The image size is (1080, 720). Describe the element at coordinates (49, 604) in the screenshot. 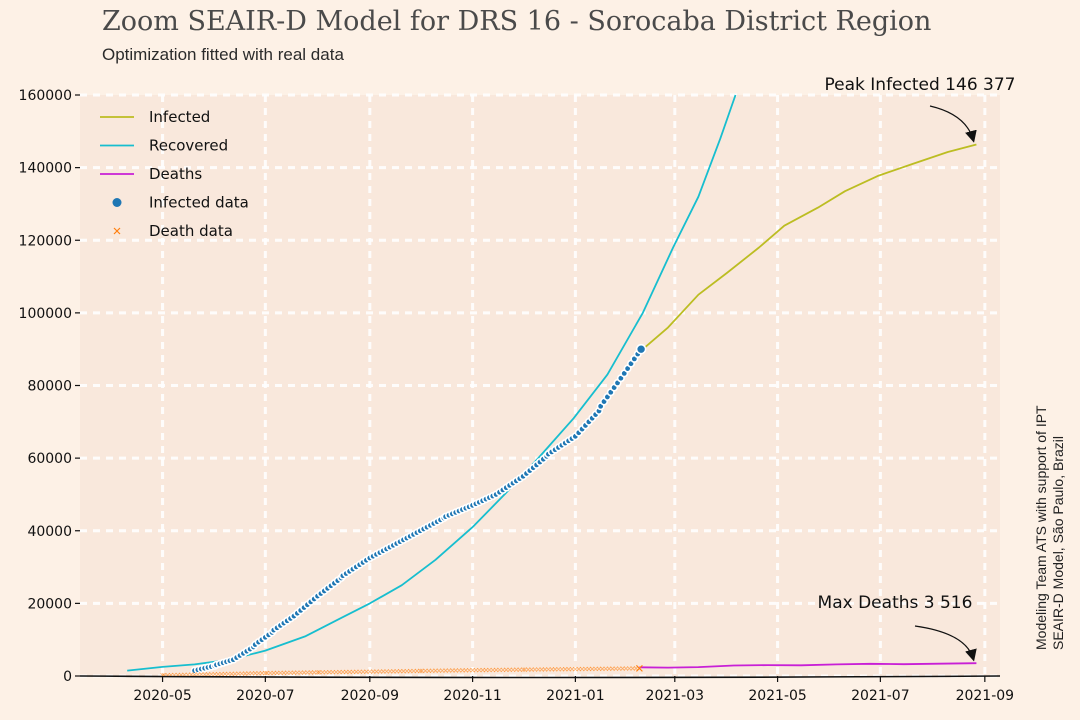

I see `y-tick-label: 20000` at that location.